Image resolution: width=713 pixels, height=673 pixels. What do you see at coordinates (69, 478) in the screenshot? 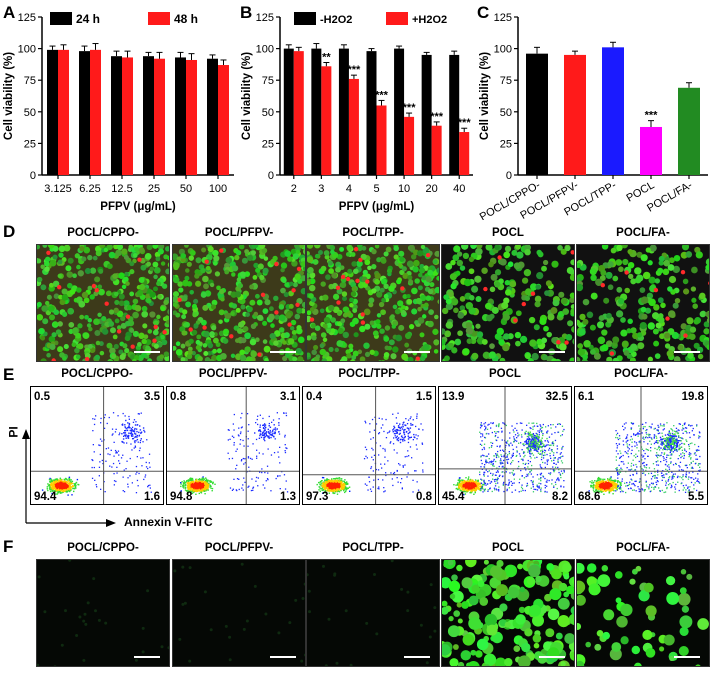
I see `flow-axis-arrows` at bounding box center [69, 478].